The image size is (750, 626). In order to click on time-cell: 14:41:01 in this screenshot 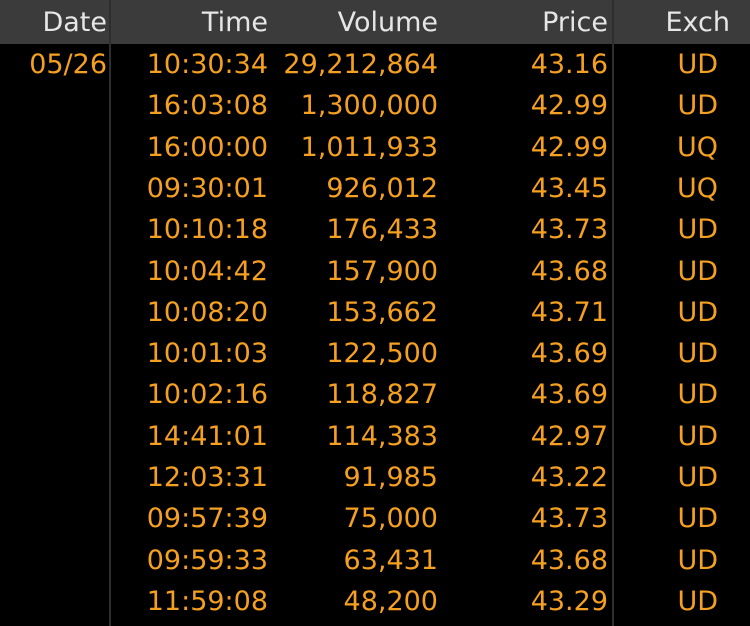, I will do `click(207, 436)`.